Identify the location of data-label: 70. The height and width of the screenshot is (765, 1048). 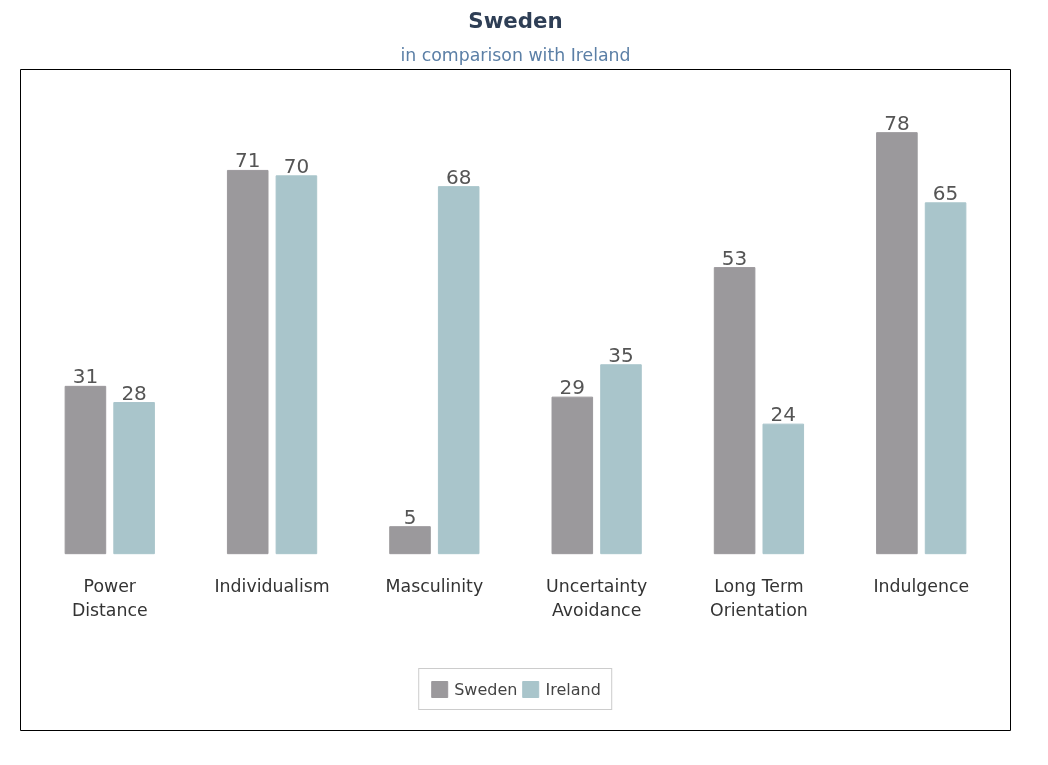
(296, 165).